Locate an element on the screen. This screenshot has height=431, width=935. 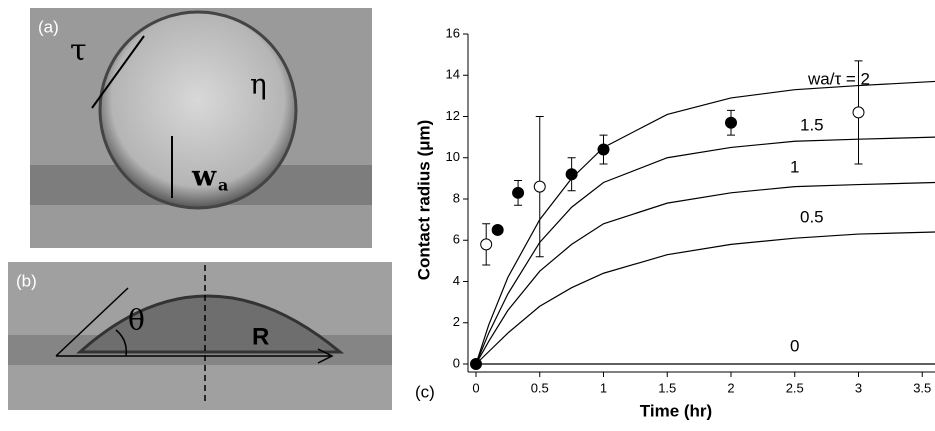
x-tick-label: 2.5 is located at coordinates (795, 387).